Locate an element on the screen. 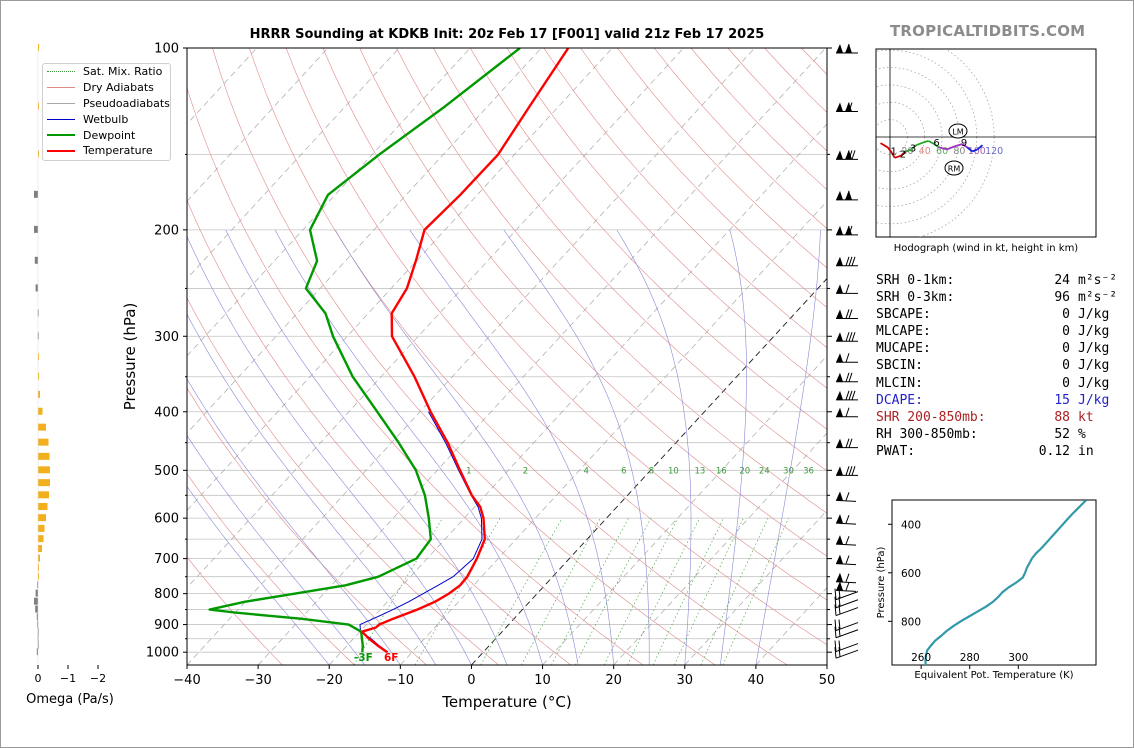 Image resolution: width=1134 pixels, height=748 pixels. hodograph-height-label: 9 is located at coordinates (964, 143).